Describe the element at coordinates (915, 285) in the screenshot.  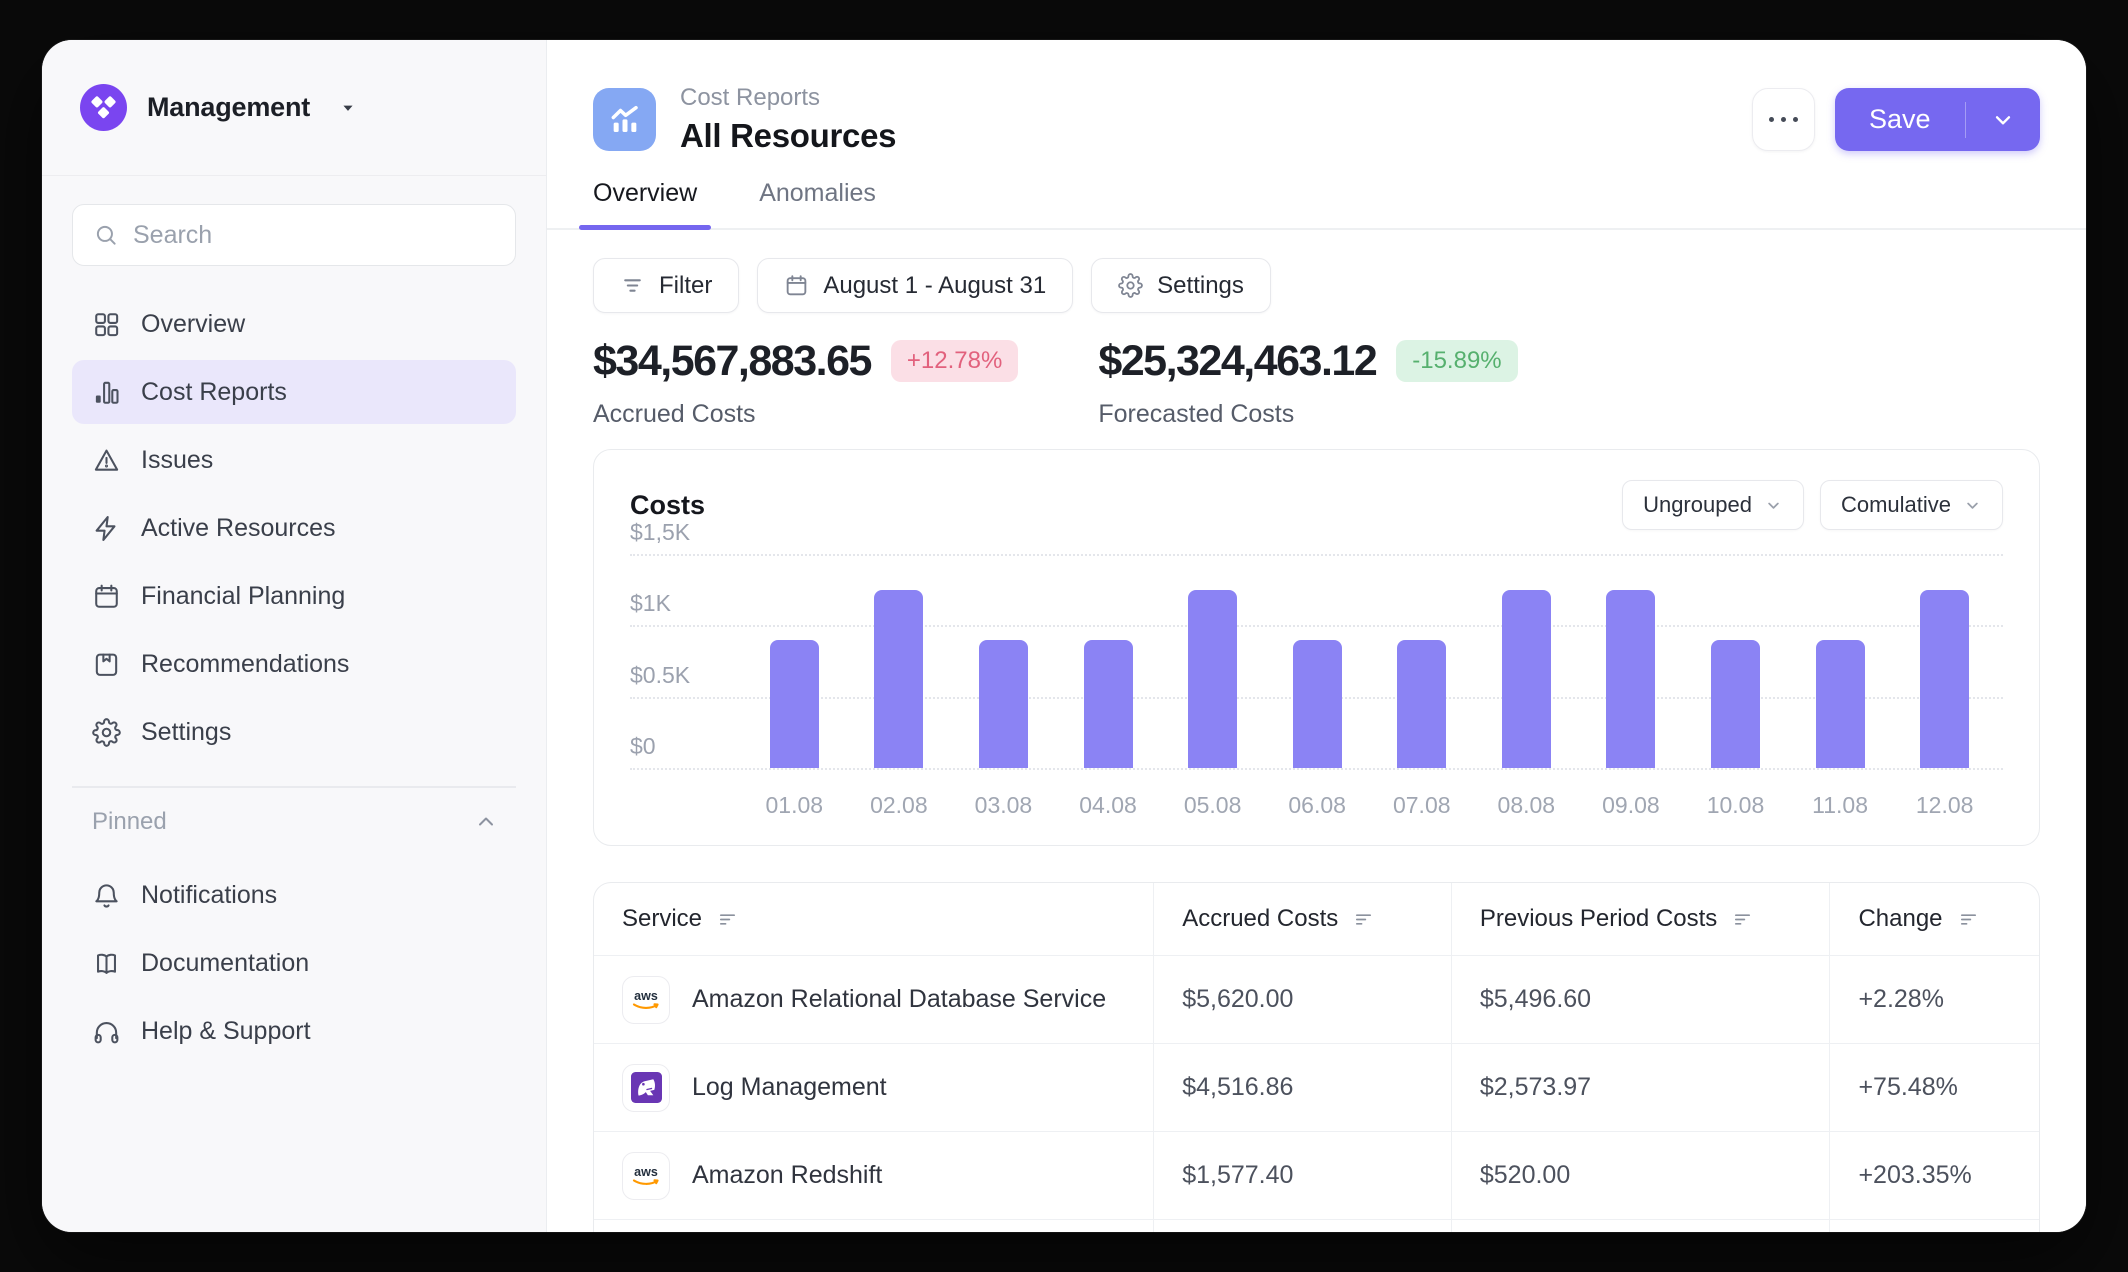
I see `date-range-button: August 1 - August 31` at that location.